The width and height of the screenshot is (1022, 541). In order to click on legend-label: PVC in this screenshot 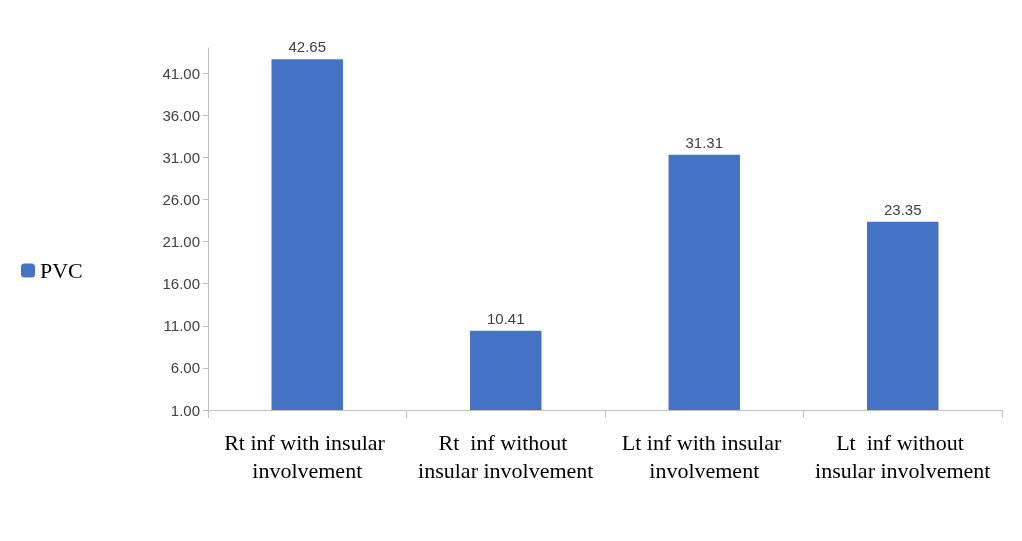, I will do `click(61, 270)`.